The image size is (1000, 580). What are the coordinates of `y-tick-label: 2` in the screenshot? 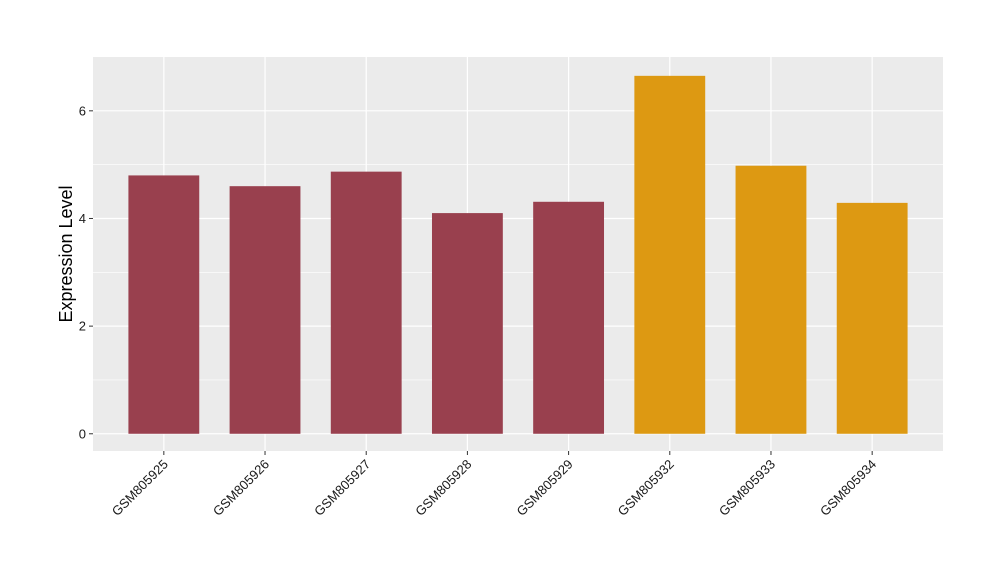 It's located at (82, 326).